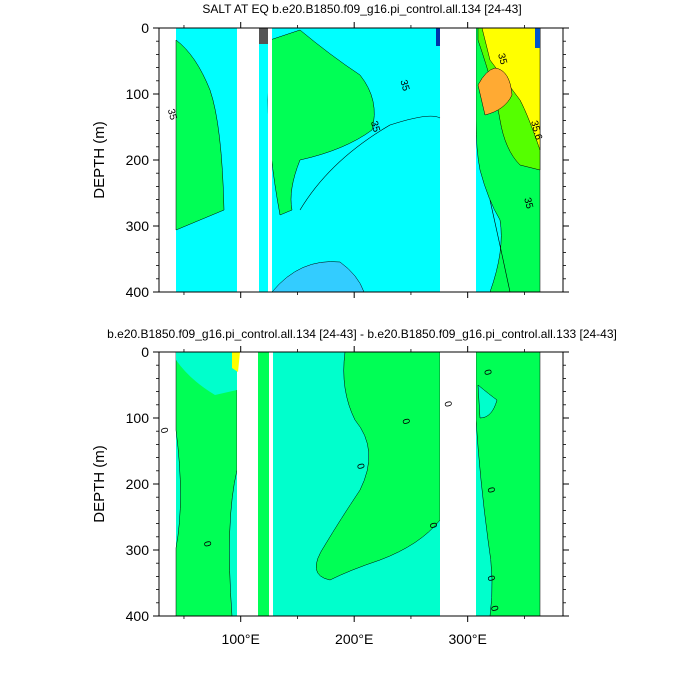 The width and height of the screenshot is (700, 700). What do you see at coordinates (468, 639) in the screenshot?
I see `x-tick-label: 300°E` at bounding box center [468, 639].